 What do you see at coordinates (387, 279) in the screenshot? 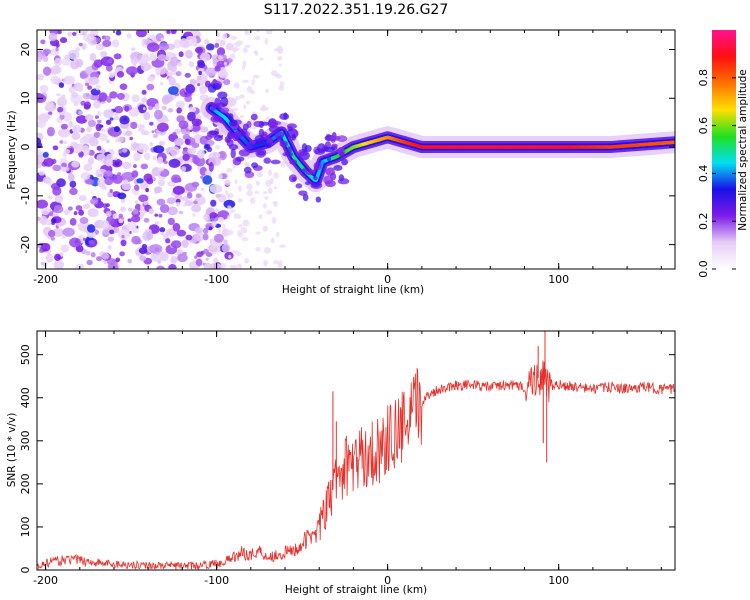
I see `spectrogram-xtick-label: 0` at bounding box center [387, 279].